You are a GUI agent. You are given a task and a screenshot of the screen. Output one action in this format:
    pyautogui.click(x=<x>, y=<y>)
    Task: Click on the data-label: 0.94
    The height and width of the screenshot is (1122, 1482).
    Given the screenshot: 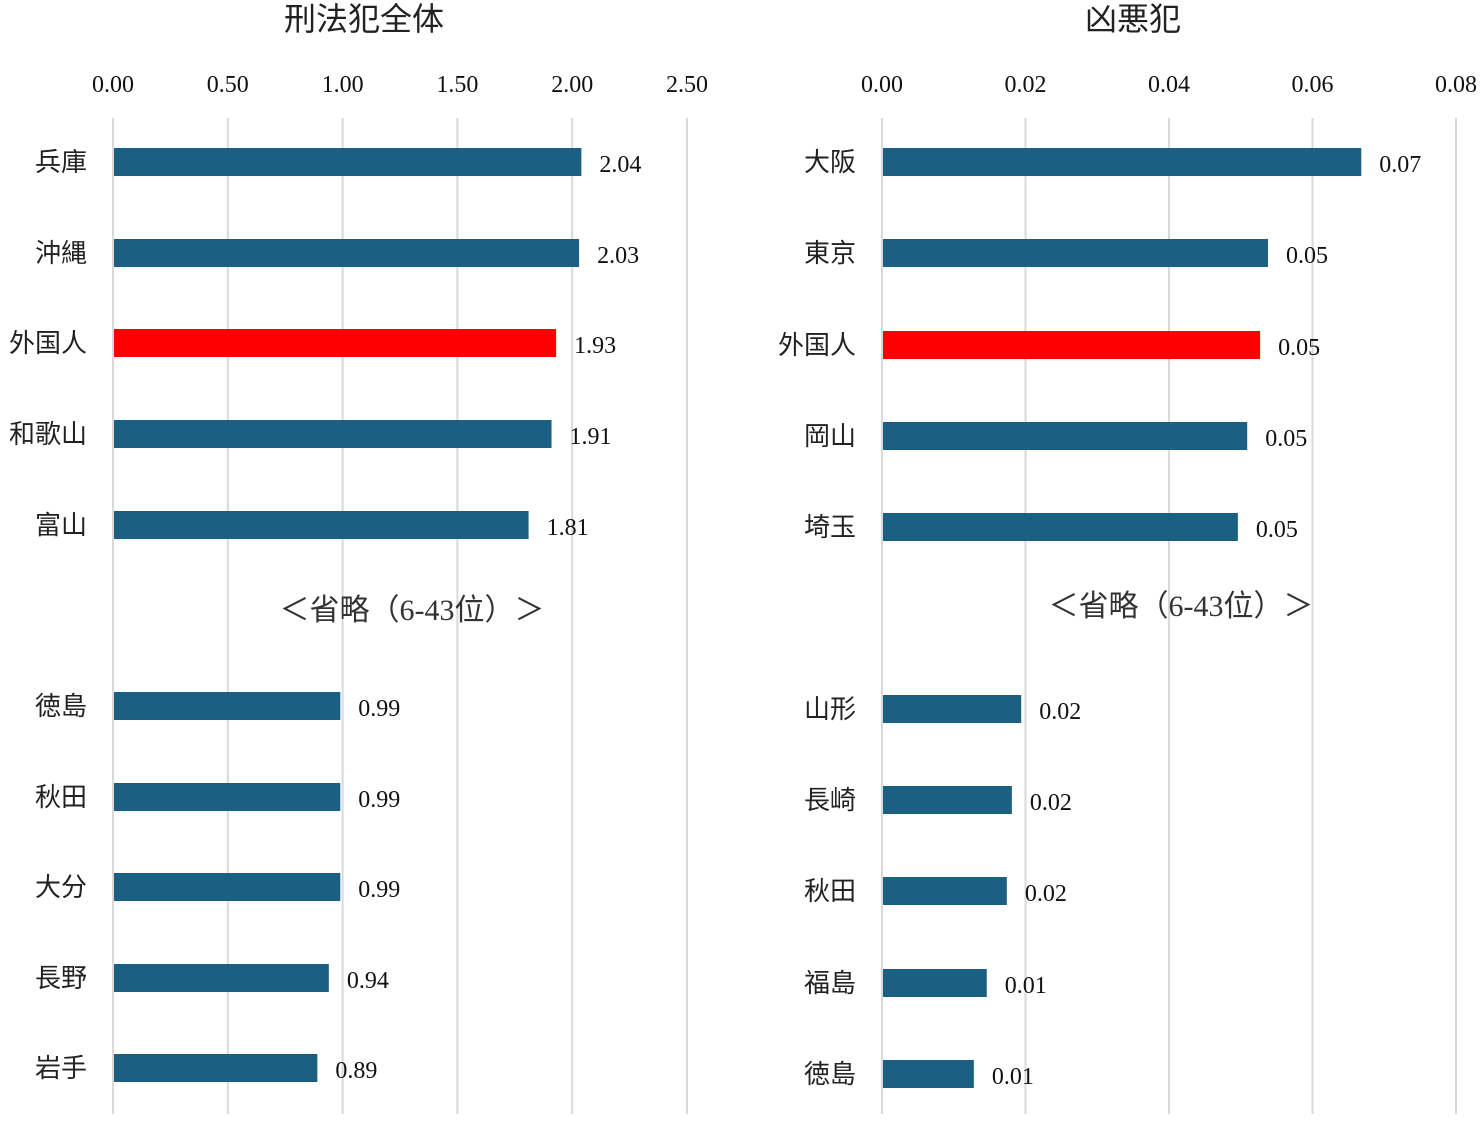 What is the action you would take?
    pyautogui.click(x=368, y=981)
    